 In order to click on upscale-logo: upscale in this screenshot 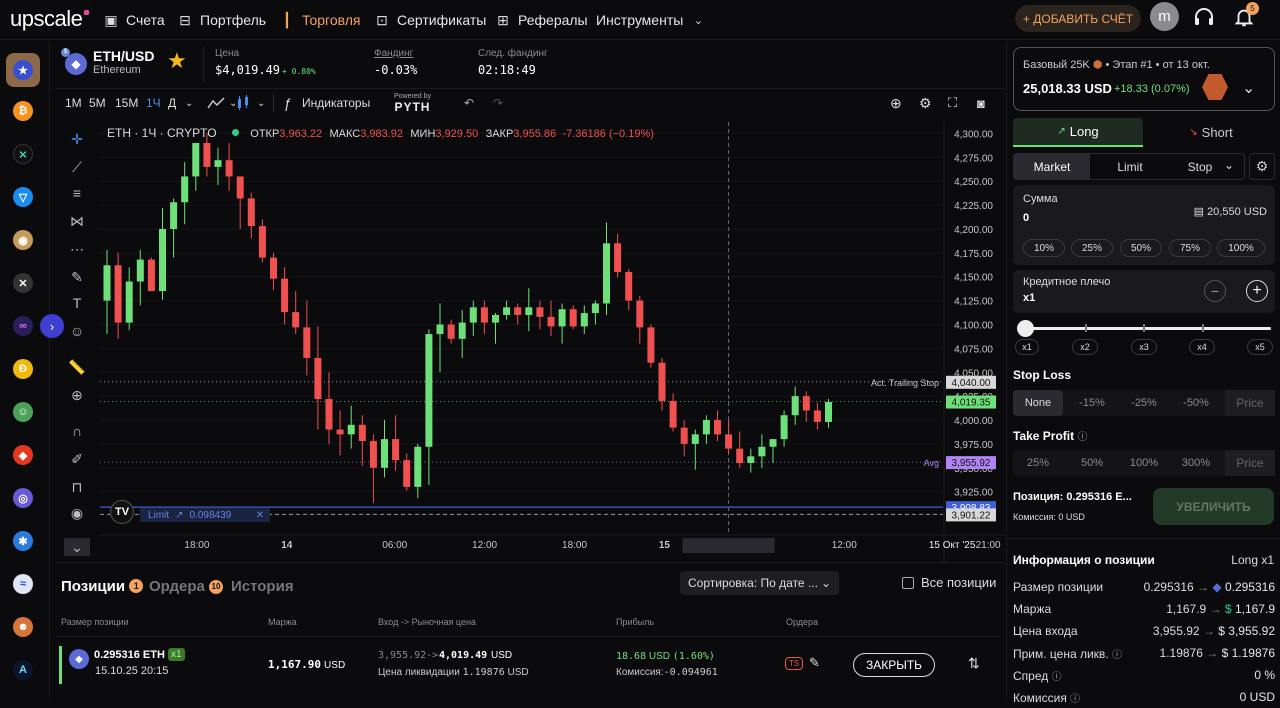, I will do `click(50, 19)`.